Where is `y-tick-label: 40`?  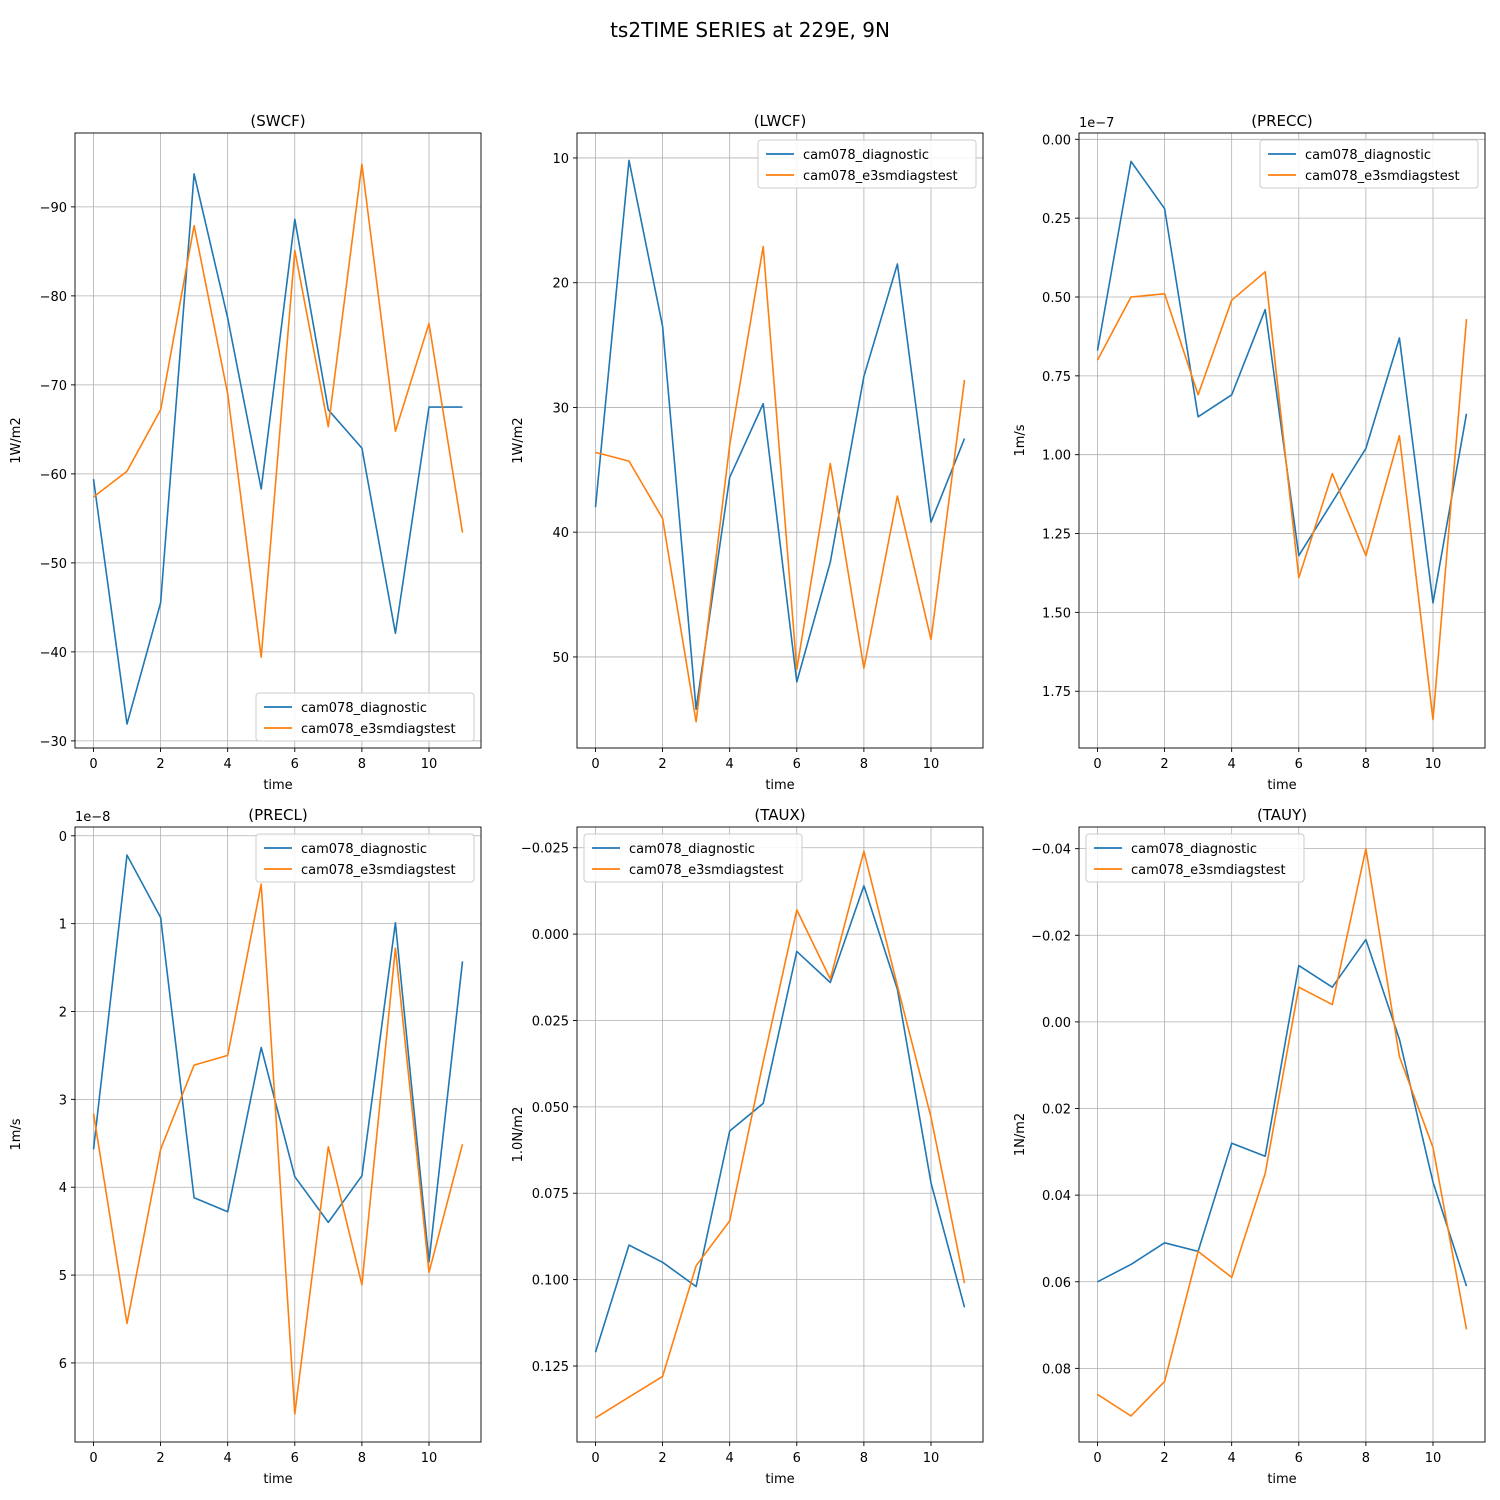 y-tick-label: 40 is located at coordinates (560, 533).